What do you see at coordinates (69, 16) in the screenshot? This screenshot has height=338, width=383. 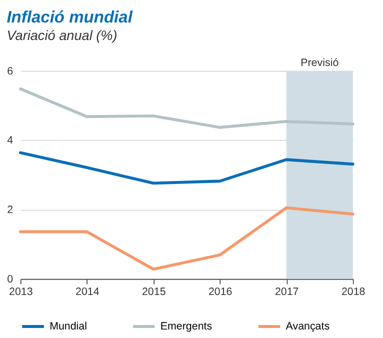 I see `chart-title: Inflació mundial` at bounding box center [69, 16].